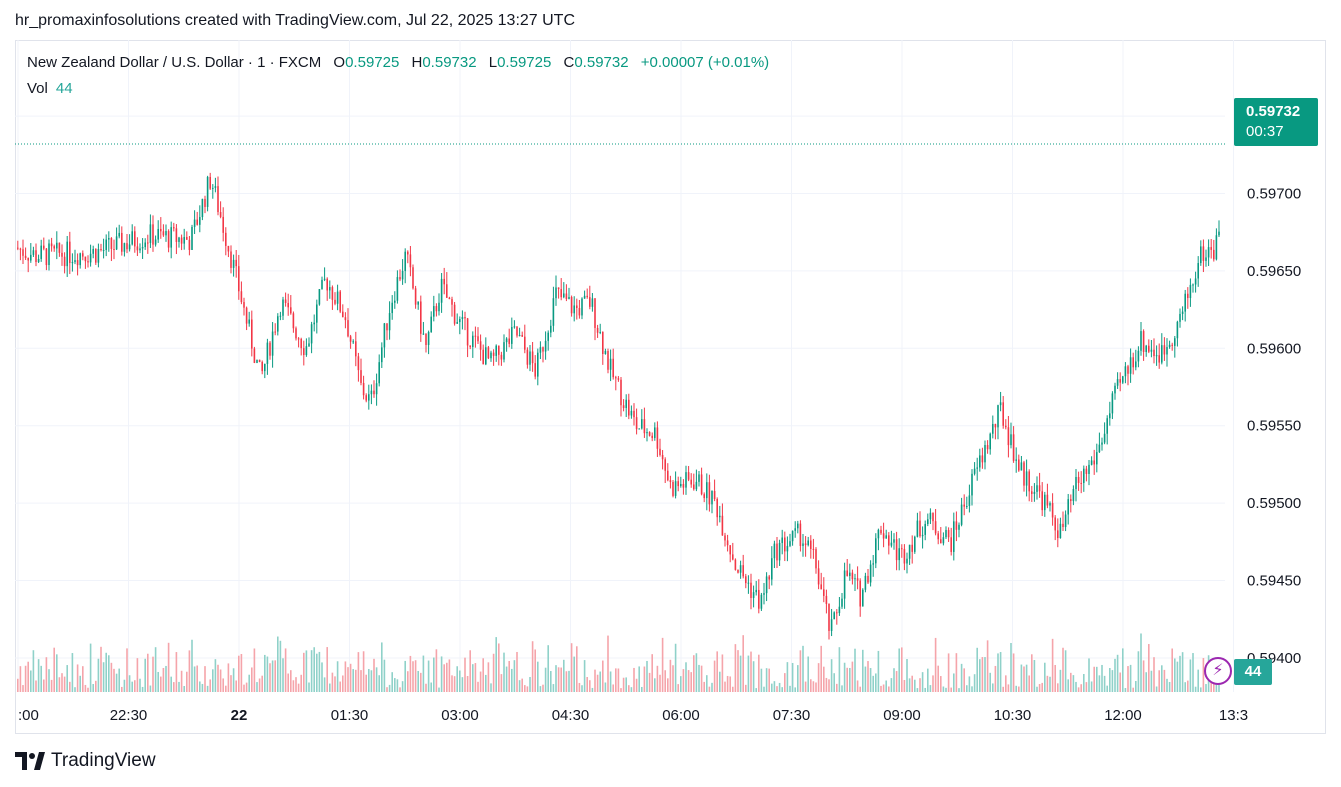 This screenshot has height=787, width=1341. Describe the element at coordinates (1276, 122) in the screenshot. I see `last-price-badge: 0.59732 00:37` at that location.